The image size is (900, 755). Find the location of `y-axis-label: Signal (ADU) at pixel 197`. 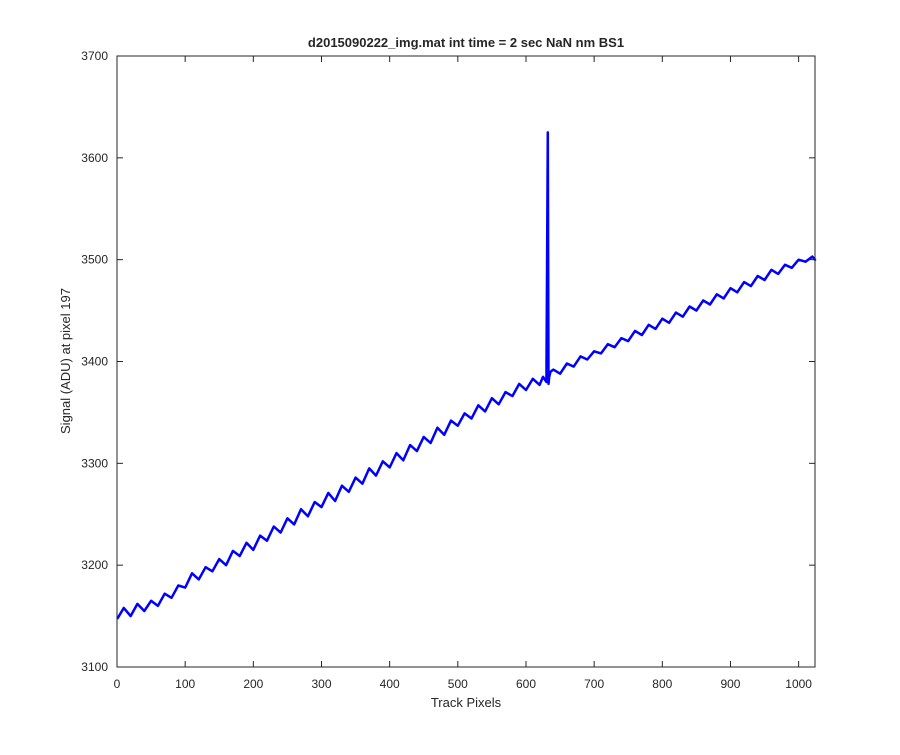

y-axis-label: Signal (ADU) at pixel 197 is located at coordinates (65, 361).